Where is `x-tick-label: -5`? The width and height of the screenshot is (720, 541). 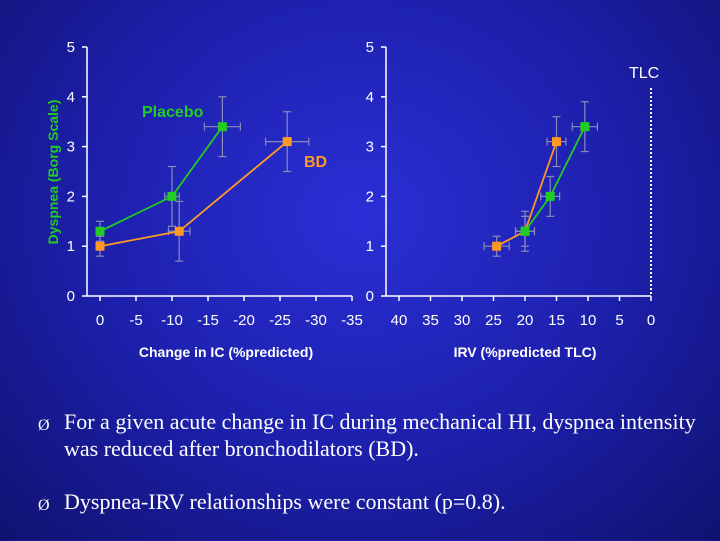
x-tick-label: -5 is located at coordinates (135, 320).